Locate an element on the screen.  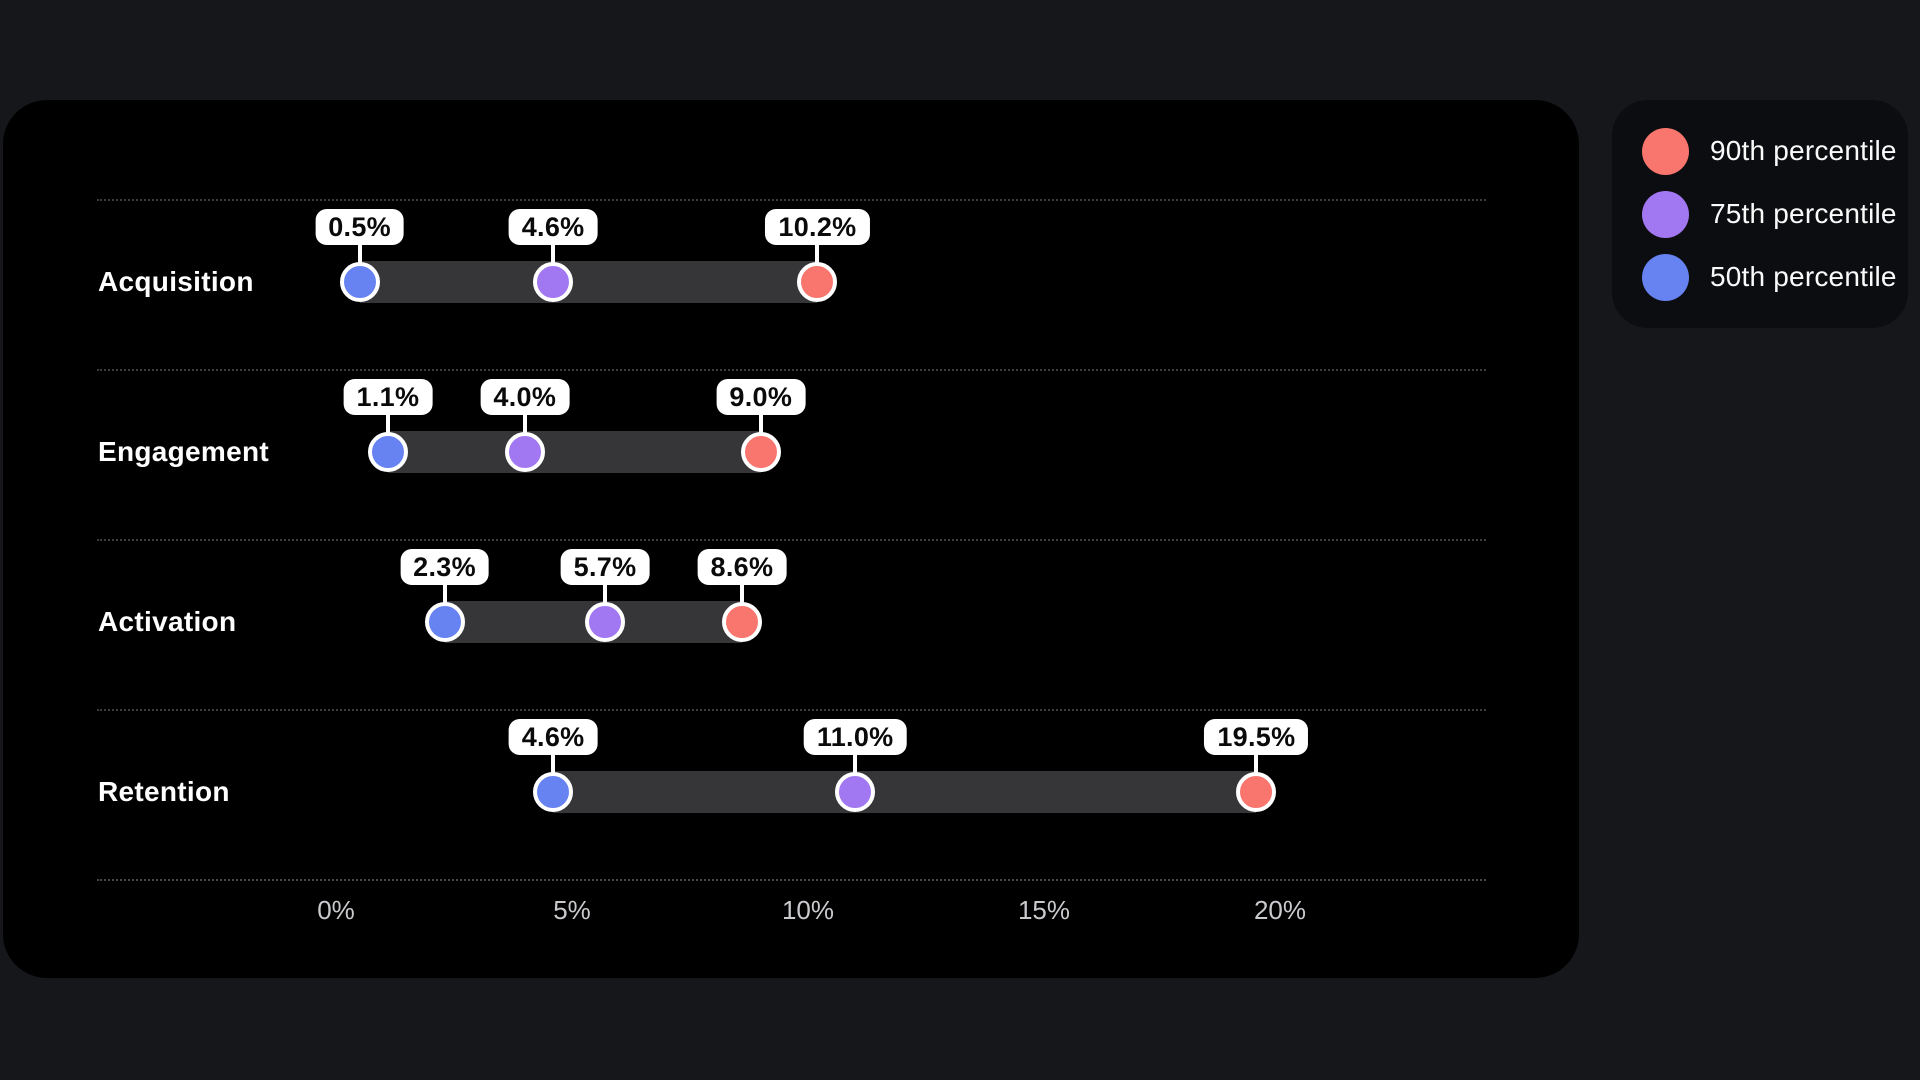
x-axis-tick-label: 0% is located at coordinates (336, 910).